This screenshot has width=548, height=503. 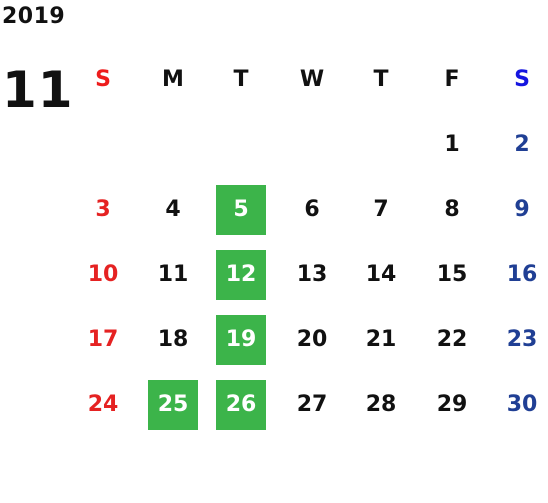 I want to click on day-cell: 13, so click(x=312, y=274).